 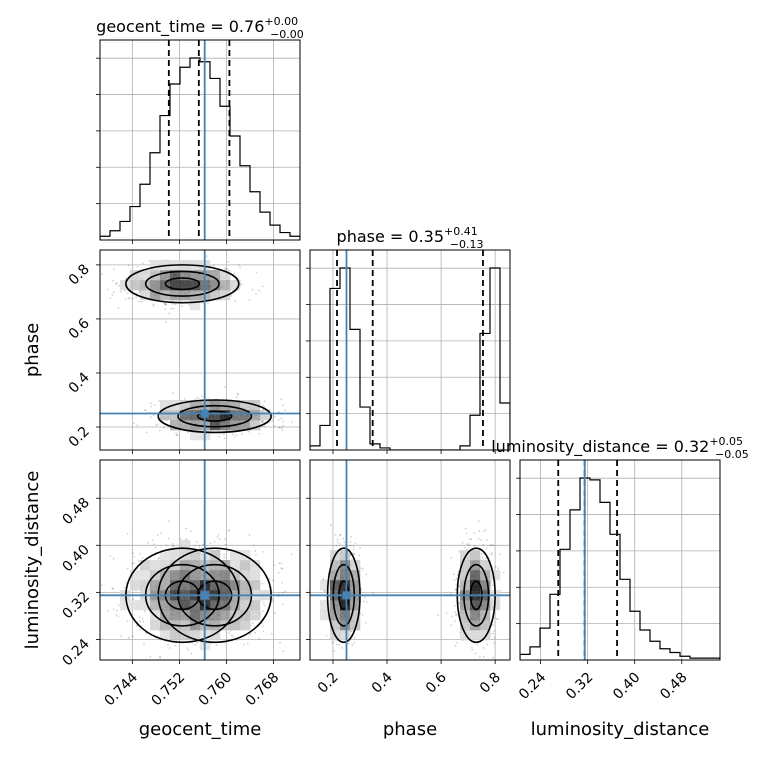 What do you see at coordinates (346, 595) in the screenshot?
I see `truth-marker` at bounding box center [346, 595].